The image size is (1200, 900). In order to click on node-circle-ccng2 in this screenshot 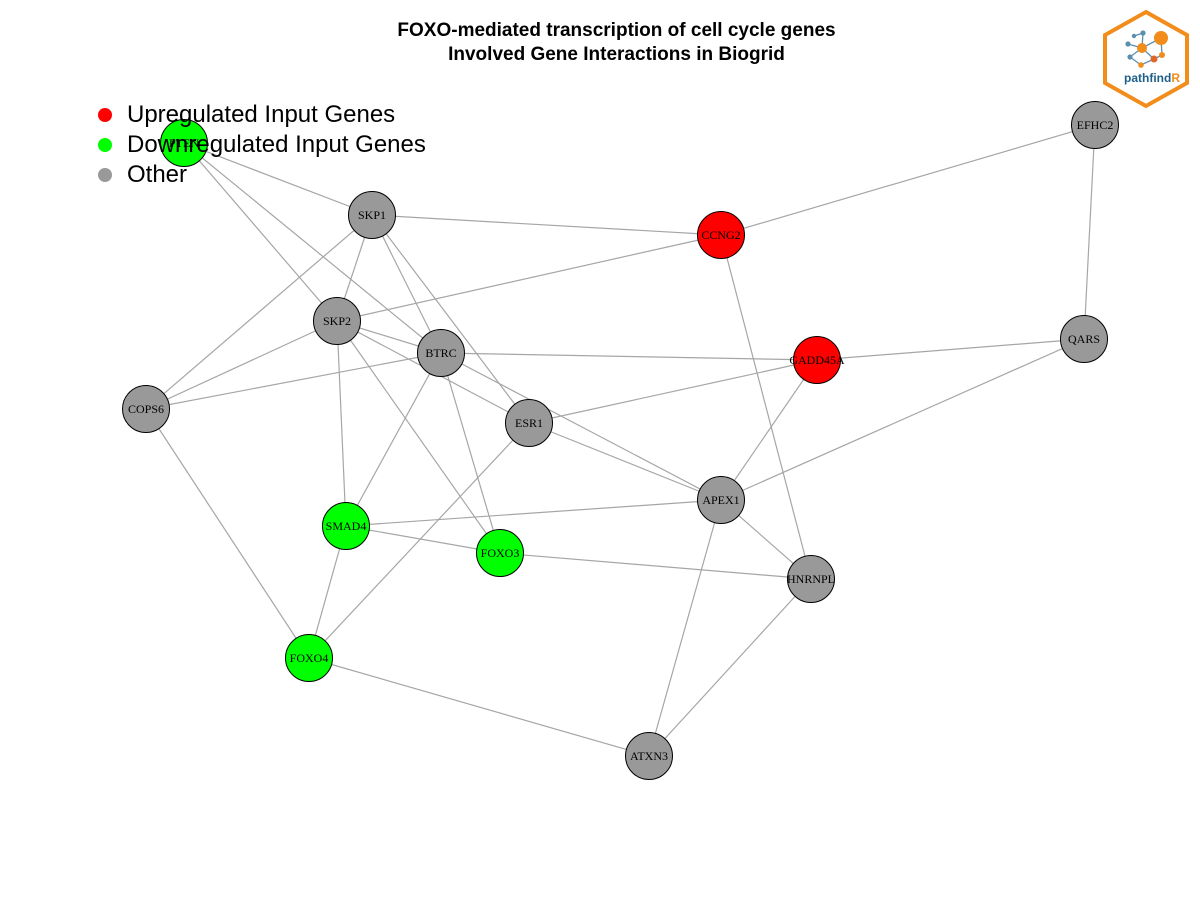, I will do `click(721, 235)`.